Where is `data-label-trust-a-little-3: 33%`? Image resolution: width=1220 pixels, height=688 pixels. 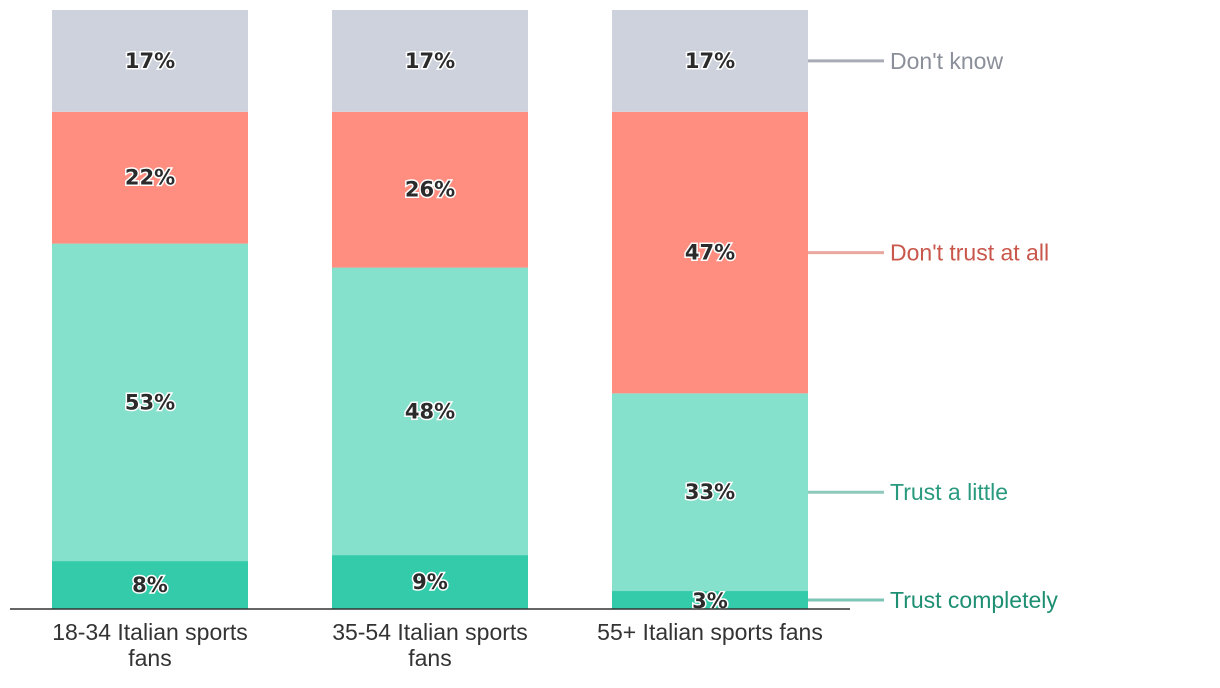 data-label-trust-a-little-3: 33% is located at coordinates (710, 492).